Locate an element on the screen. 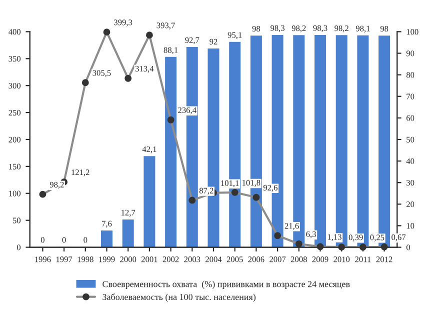 This screenshot has width=427, height=317. data-label: 6,3 is located at coordinates (311, 234).